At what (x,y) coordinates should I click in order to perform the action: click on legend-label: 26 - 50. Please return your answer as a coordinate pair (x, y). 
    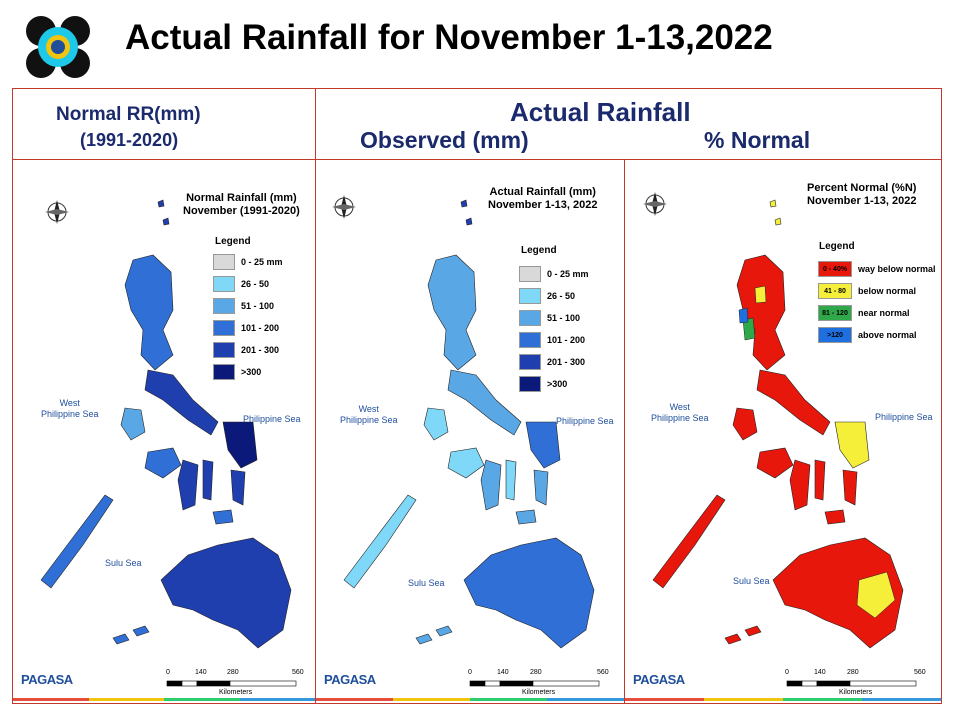
    Looking at the image, I should click on (255, 284).